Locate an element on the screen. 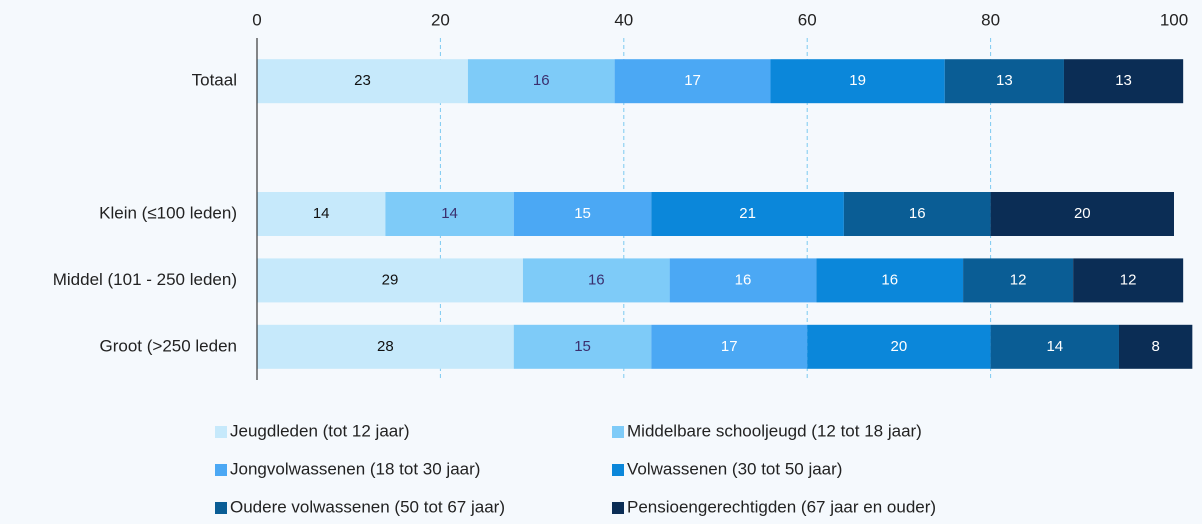 The image size is (1202, 524). value-label: 29 is located at coordinates (390, 279).